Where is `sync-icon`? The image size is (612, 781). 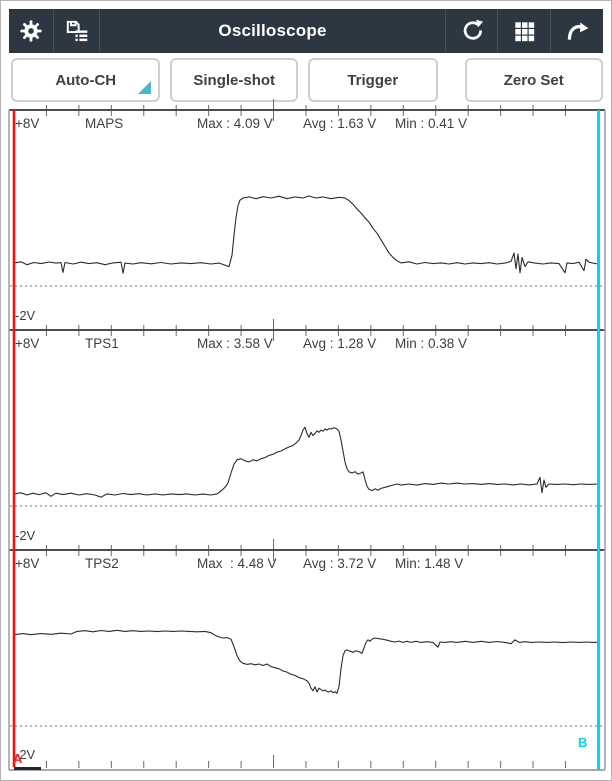 sync-icon is located at coordinates (473, 29).